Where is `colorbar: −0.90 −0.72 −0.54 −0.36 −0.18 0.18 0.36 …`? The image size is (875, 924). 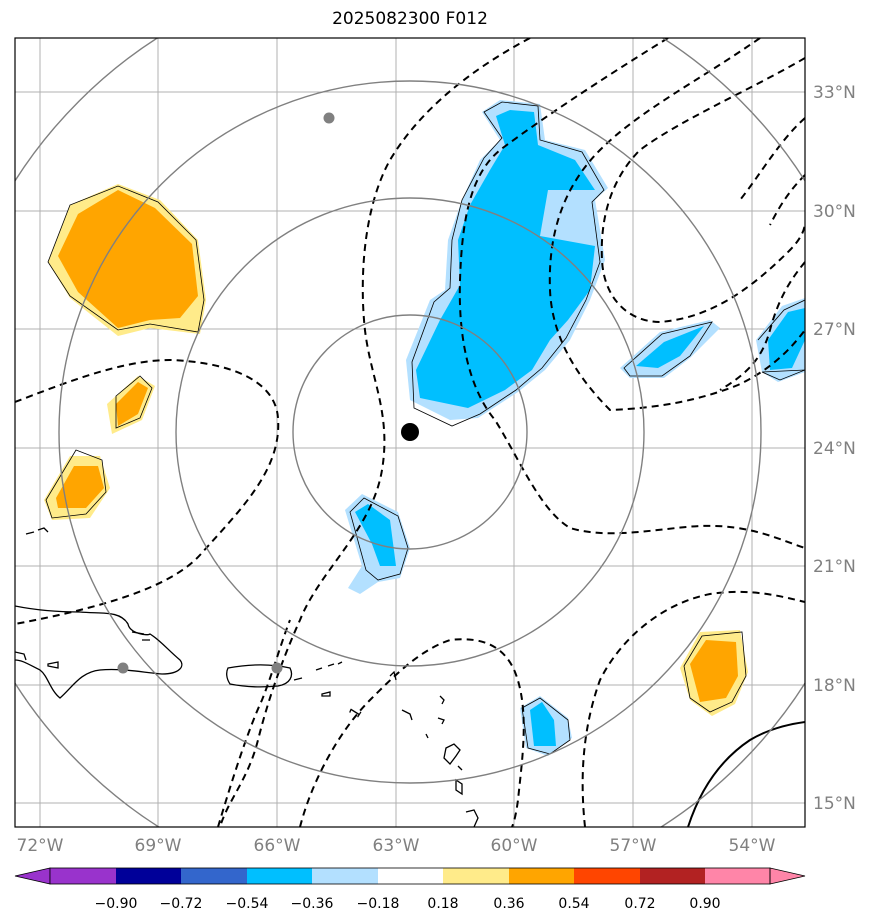
colorbar: −0.90 −0.72 −0.54 −0.36 −0.18 0.18 0.36 … is located at coordinates (410, 889).